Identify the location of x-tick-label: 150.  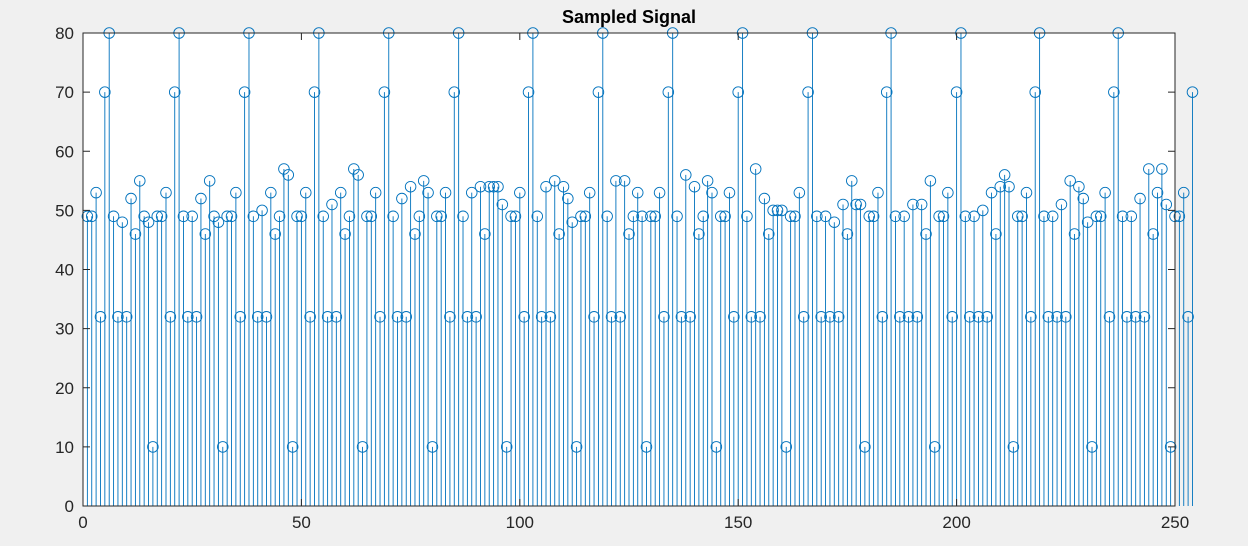
(738, 522).